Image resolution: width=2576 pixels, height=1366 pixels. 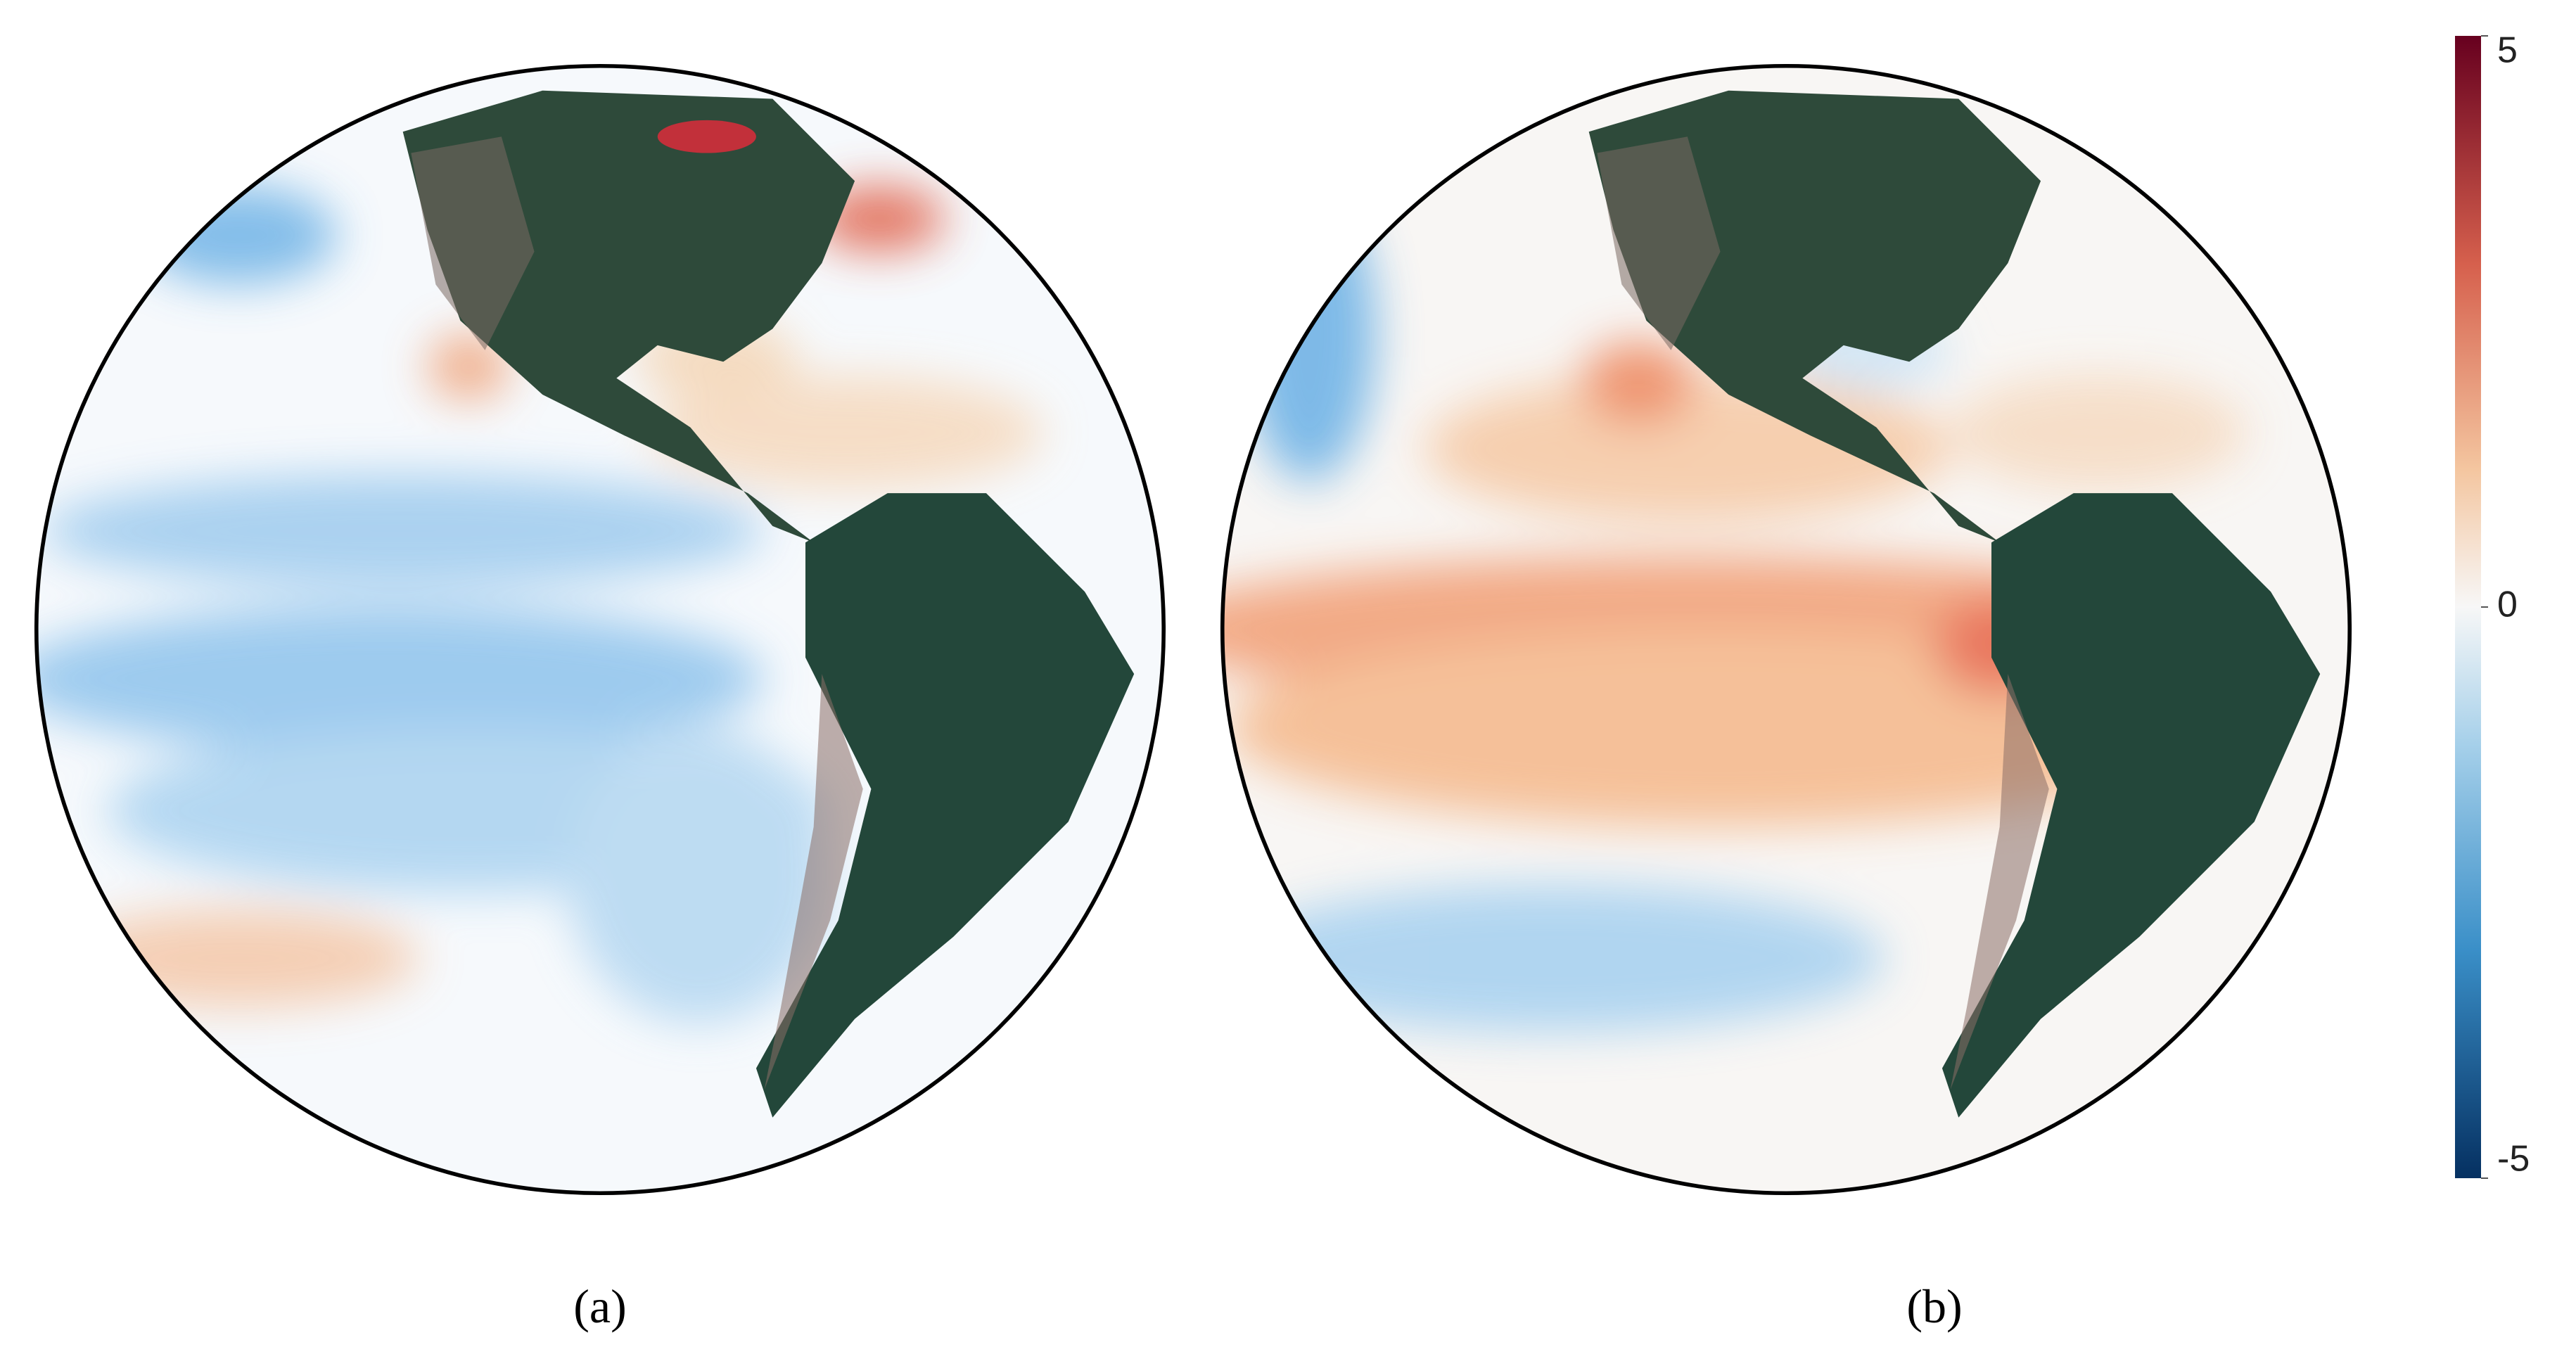 What do you see at coordinates (2507, 50) in the screenshot?
I see `colorbar-tick-label: 5` at bounding box center [2507, 50].